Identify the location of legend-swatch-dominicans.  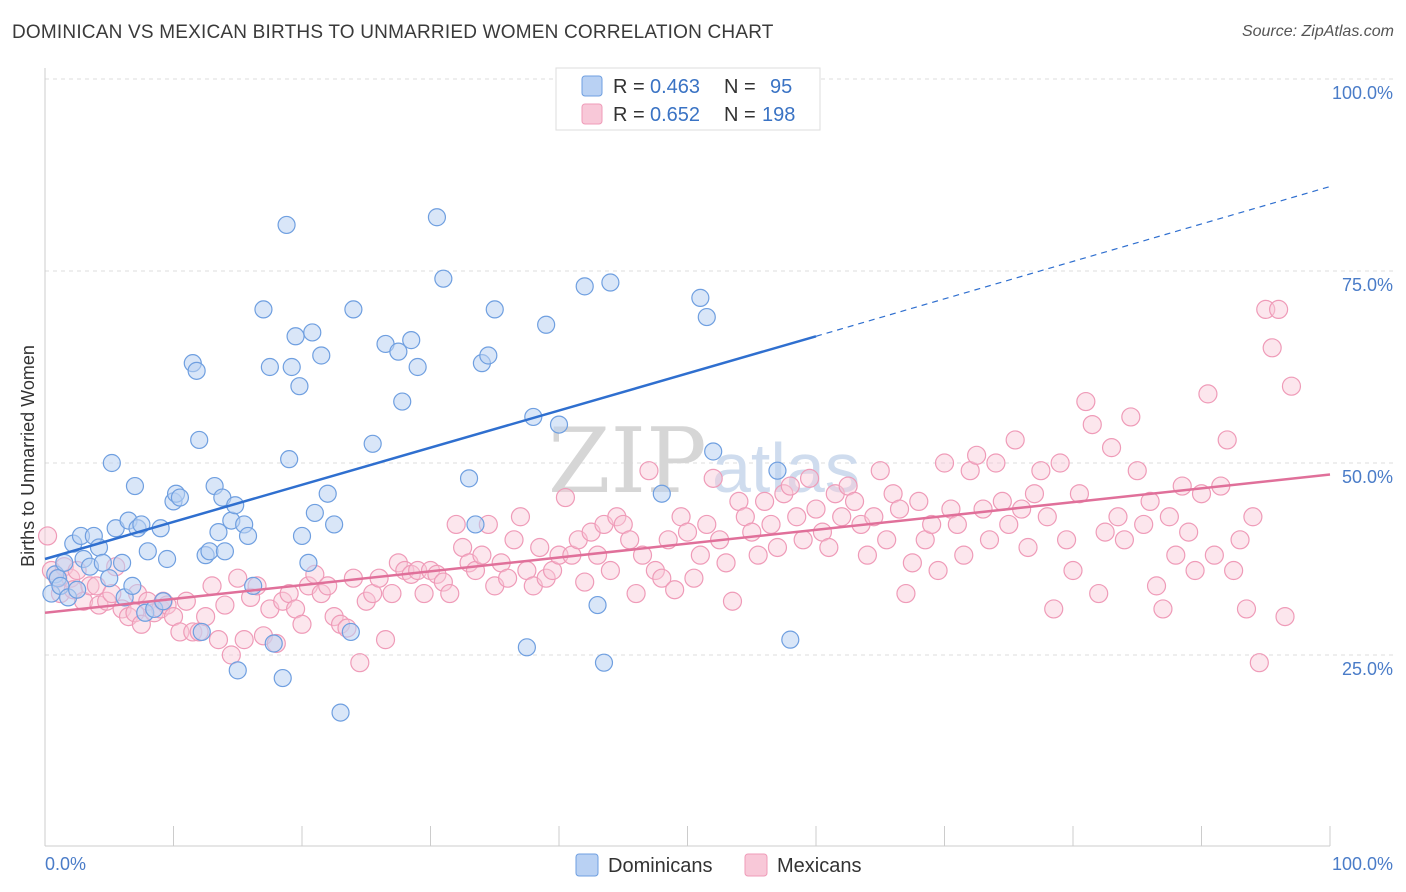
(592, 86).